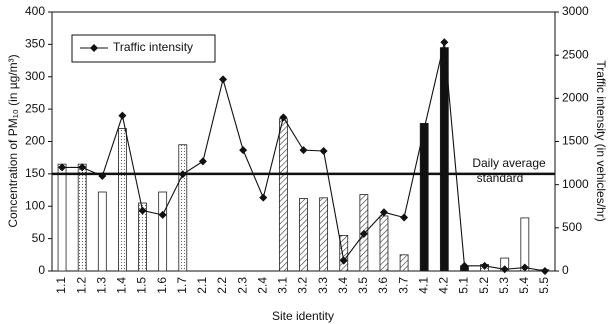  What do you see at coordinates (81, 285) in the screenshot?
I see `x-tick-label: 1.2` at bounding box center [81, 285].